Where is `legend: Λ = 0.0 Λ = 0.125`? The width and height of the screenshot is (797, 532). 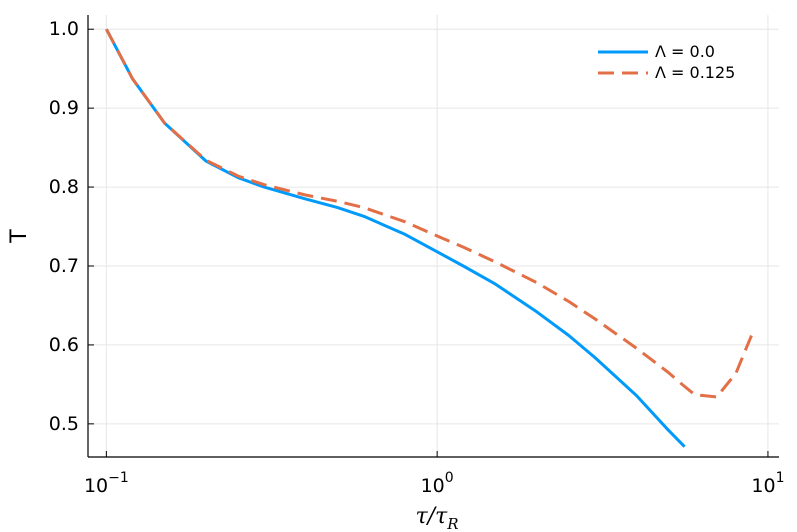 legend: Λ = 0.0 Λ = 0.125 is located at coordinates (666, 62).